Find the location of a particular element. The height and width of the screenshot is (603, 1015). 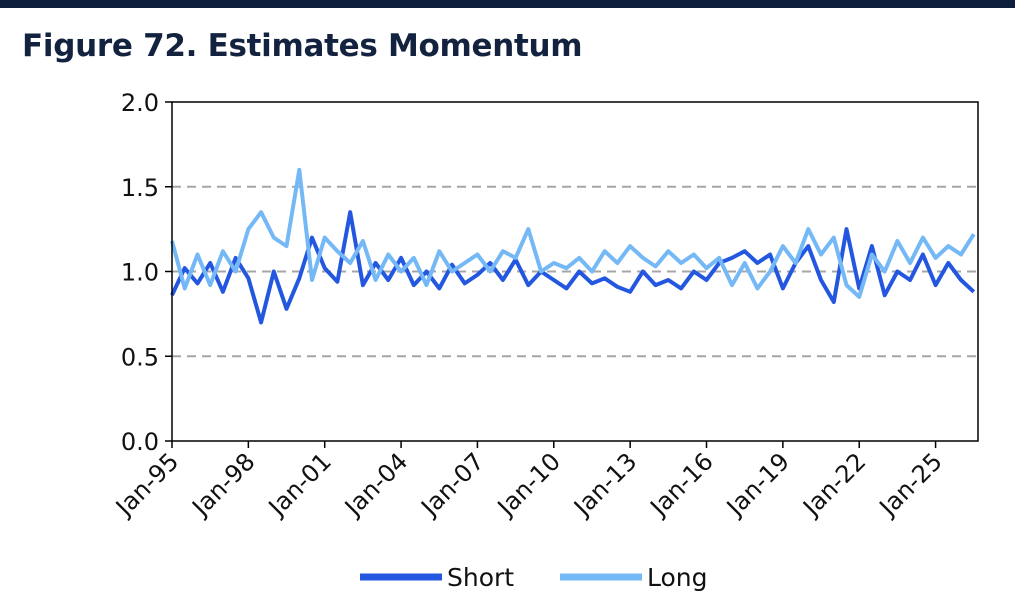

x-tick-label: Jan-07 is located at coordinates (452, 484).